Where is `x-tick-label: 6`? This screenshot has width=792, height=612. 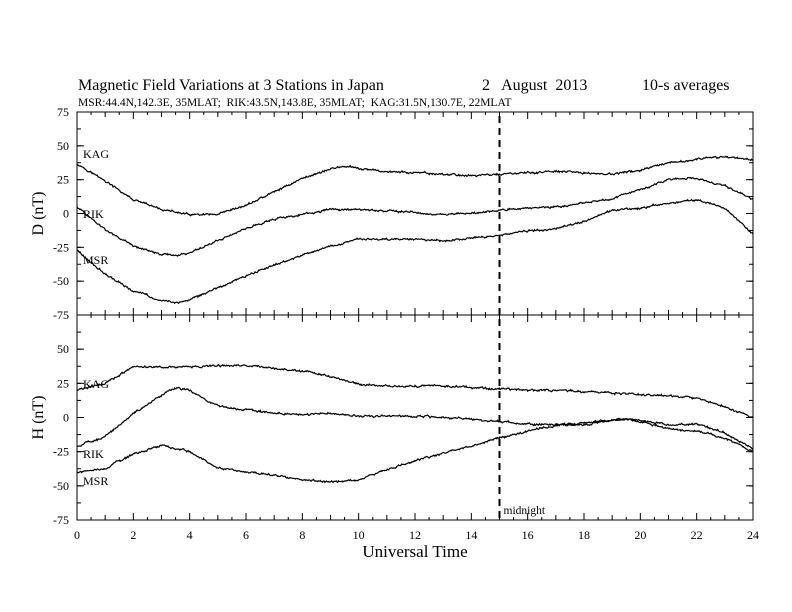 x-tick-label: 6 is located at coordinates (246, 535).